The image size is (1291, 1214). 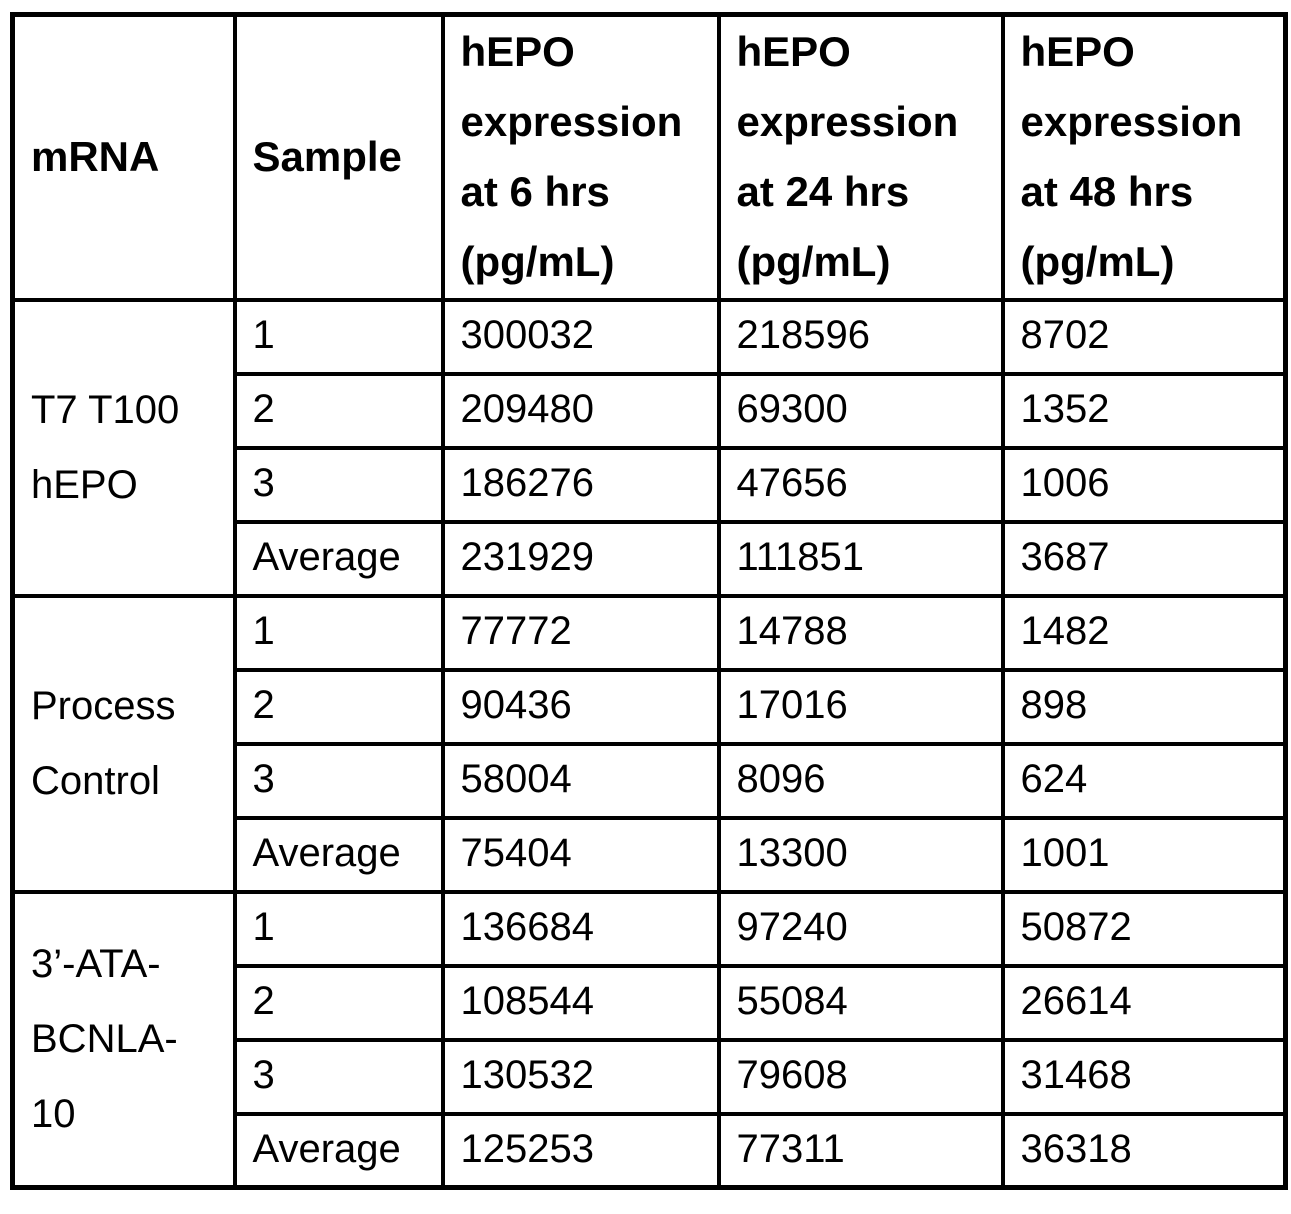 What do you see at coordinates (1144, 1002) in the screenshot?
I see `value-cell-48hrs: 26614` at bounding box center [1144, 1002].